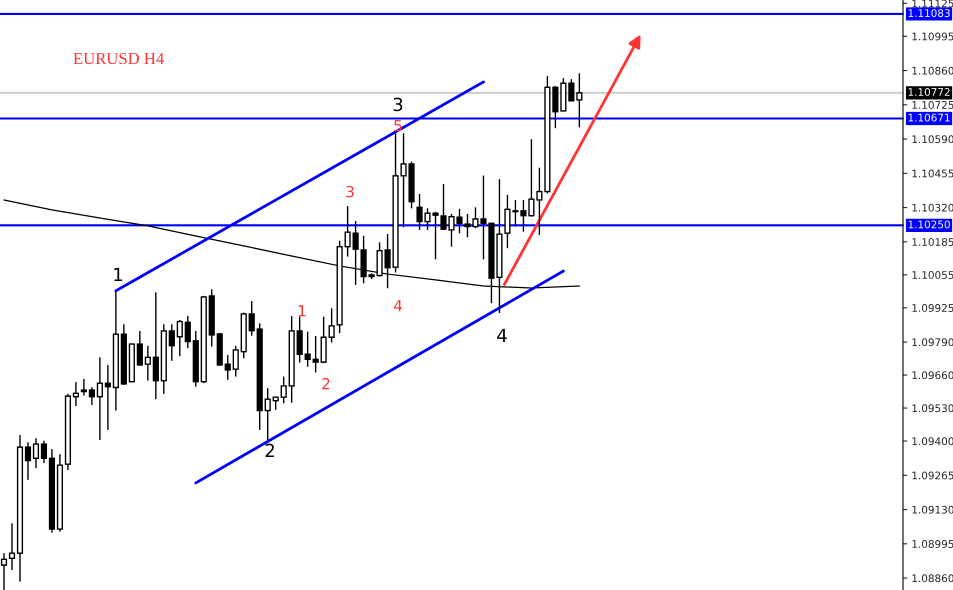 The height and width of the screenshot is (590, 953). What do you see at coordinates (932, 36) in the screenshot?
I see `y-tick-label: 1.10995` at bounding box center [932, 36].